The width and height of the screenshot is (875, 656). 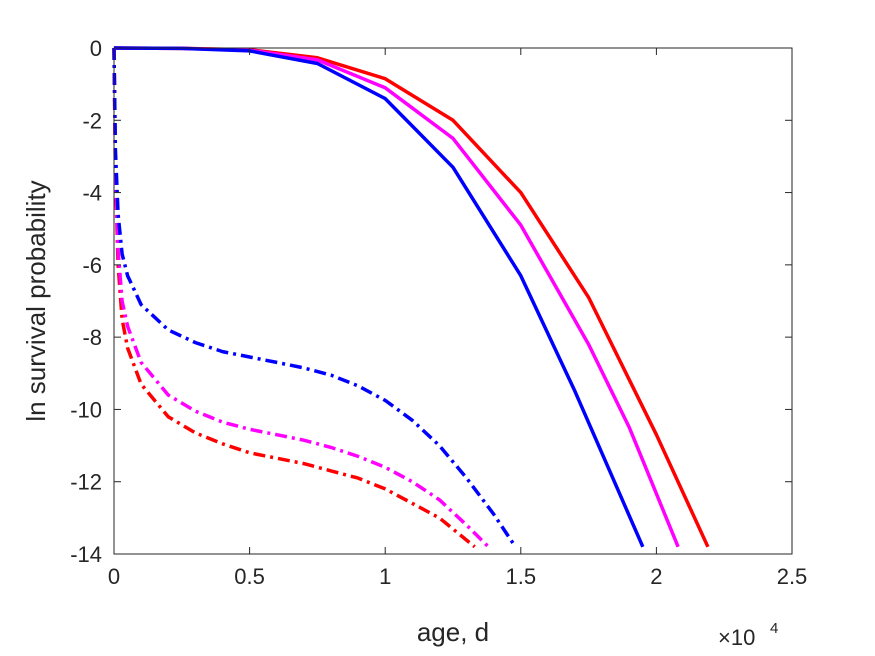 I want to click on x-tick-label: 0.5, so click(x=249, y=576).